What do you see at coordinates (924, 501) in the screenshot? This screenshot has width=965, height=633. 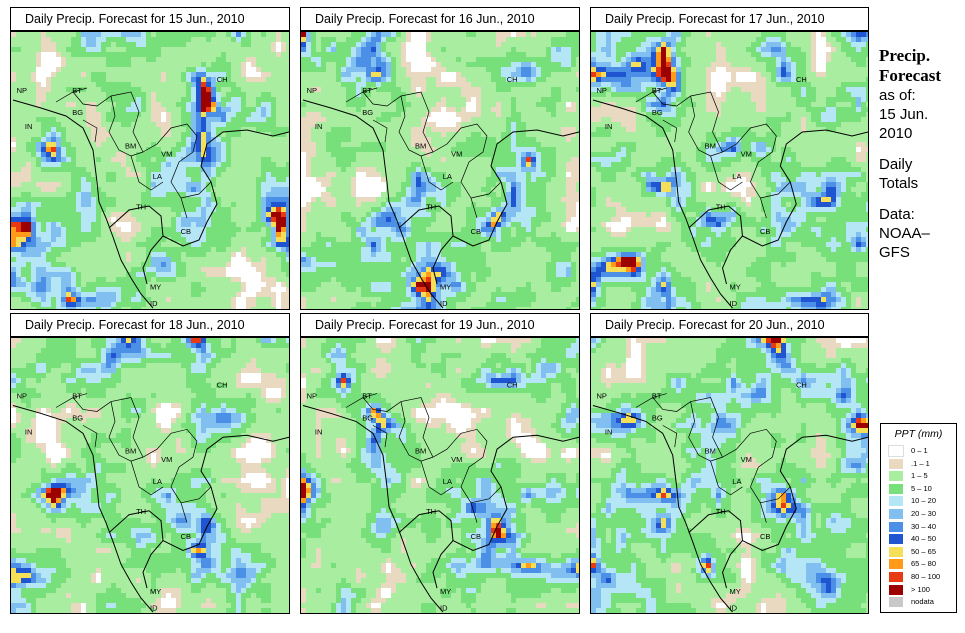 I see `legend-label: 10 – 20` at bounding box center [924, 501].